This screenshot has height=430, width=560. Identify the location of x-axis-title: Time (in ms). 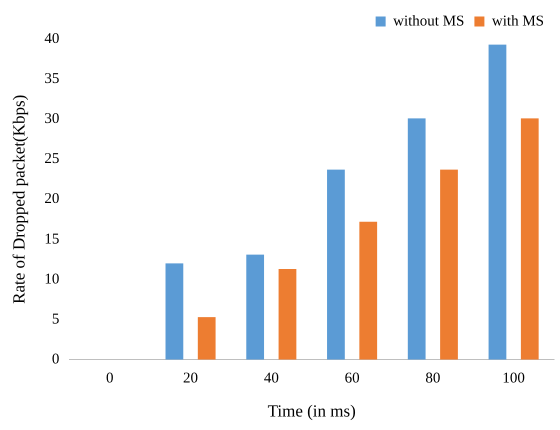
(312, 410).